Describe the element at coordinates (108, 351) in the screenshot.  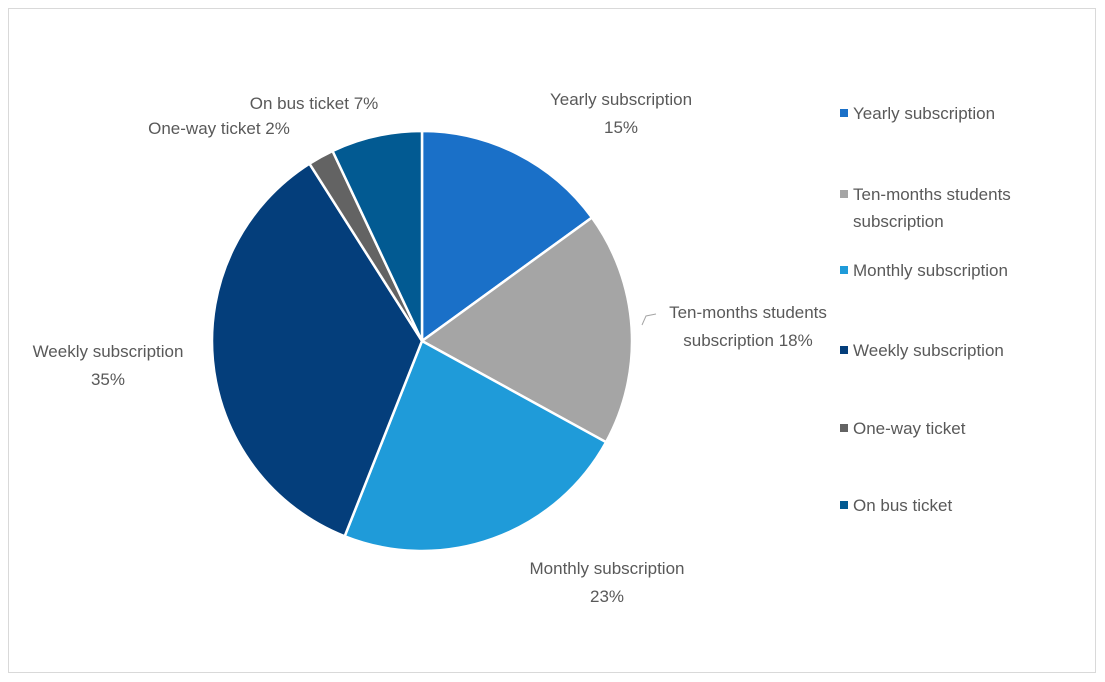
I see `label-category: Weekly subscription` at that location.